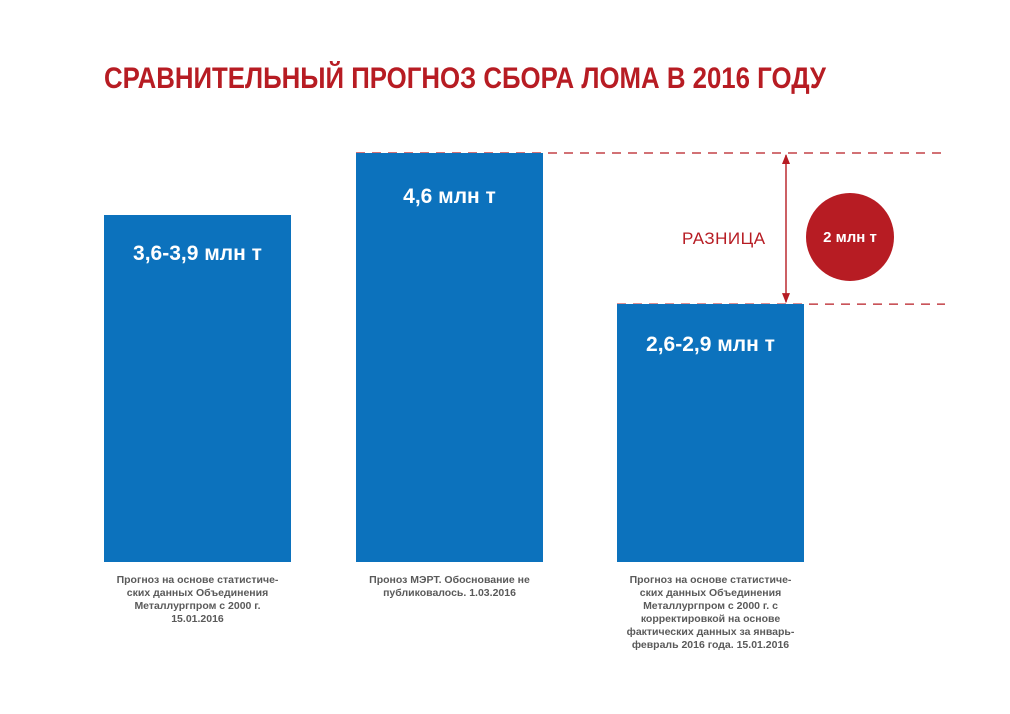 This screenshot has width=1010, height=714. What do you see at coordinates (710, 433) in the screenshot?
I see `bar-3: 2,6-2,9 млн т` at bounding box center [710, 433].